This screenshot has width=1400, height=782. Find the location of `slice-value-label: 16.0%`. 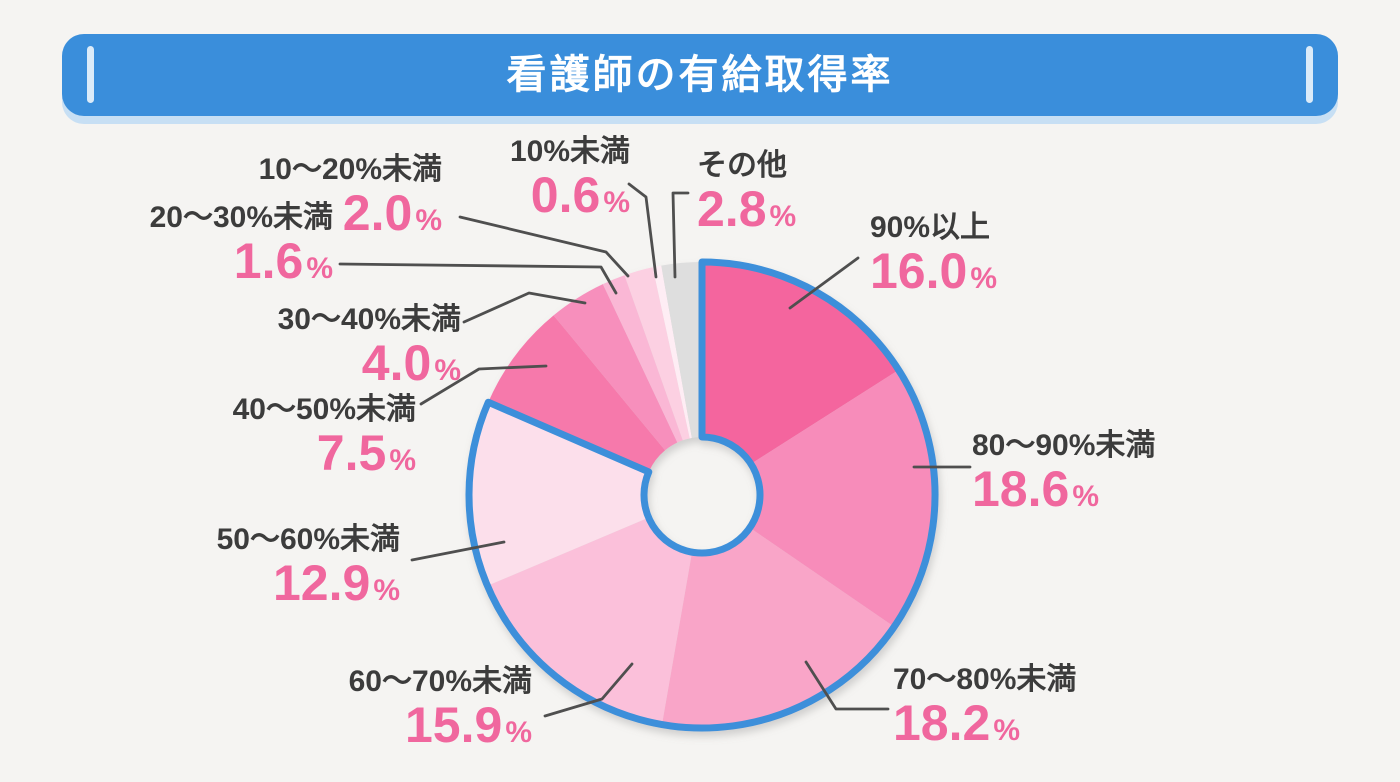

slice-value-label: 16.0% is located at coordinates (934, 277).